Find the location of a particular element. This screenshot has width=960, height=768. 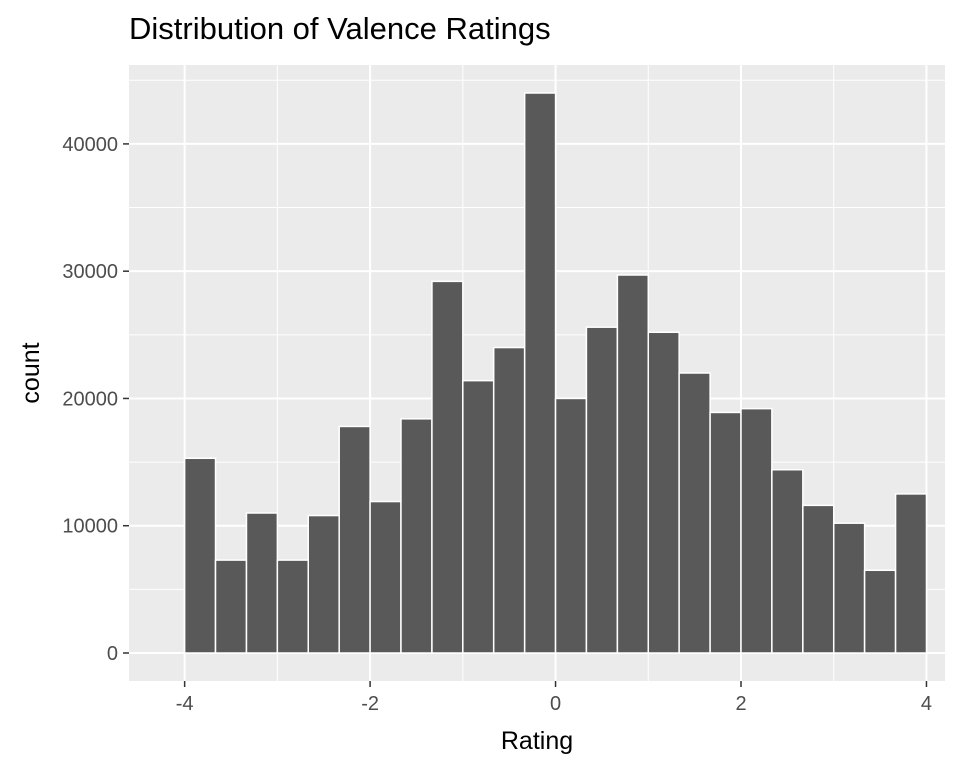

x-tick-label: 4 is located at coordinates (926, 704).